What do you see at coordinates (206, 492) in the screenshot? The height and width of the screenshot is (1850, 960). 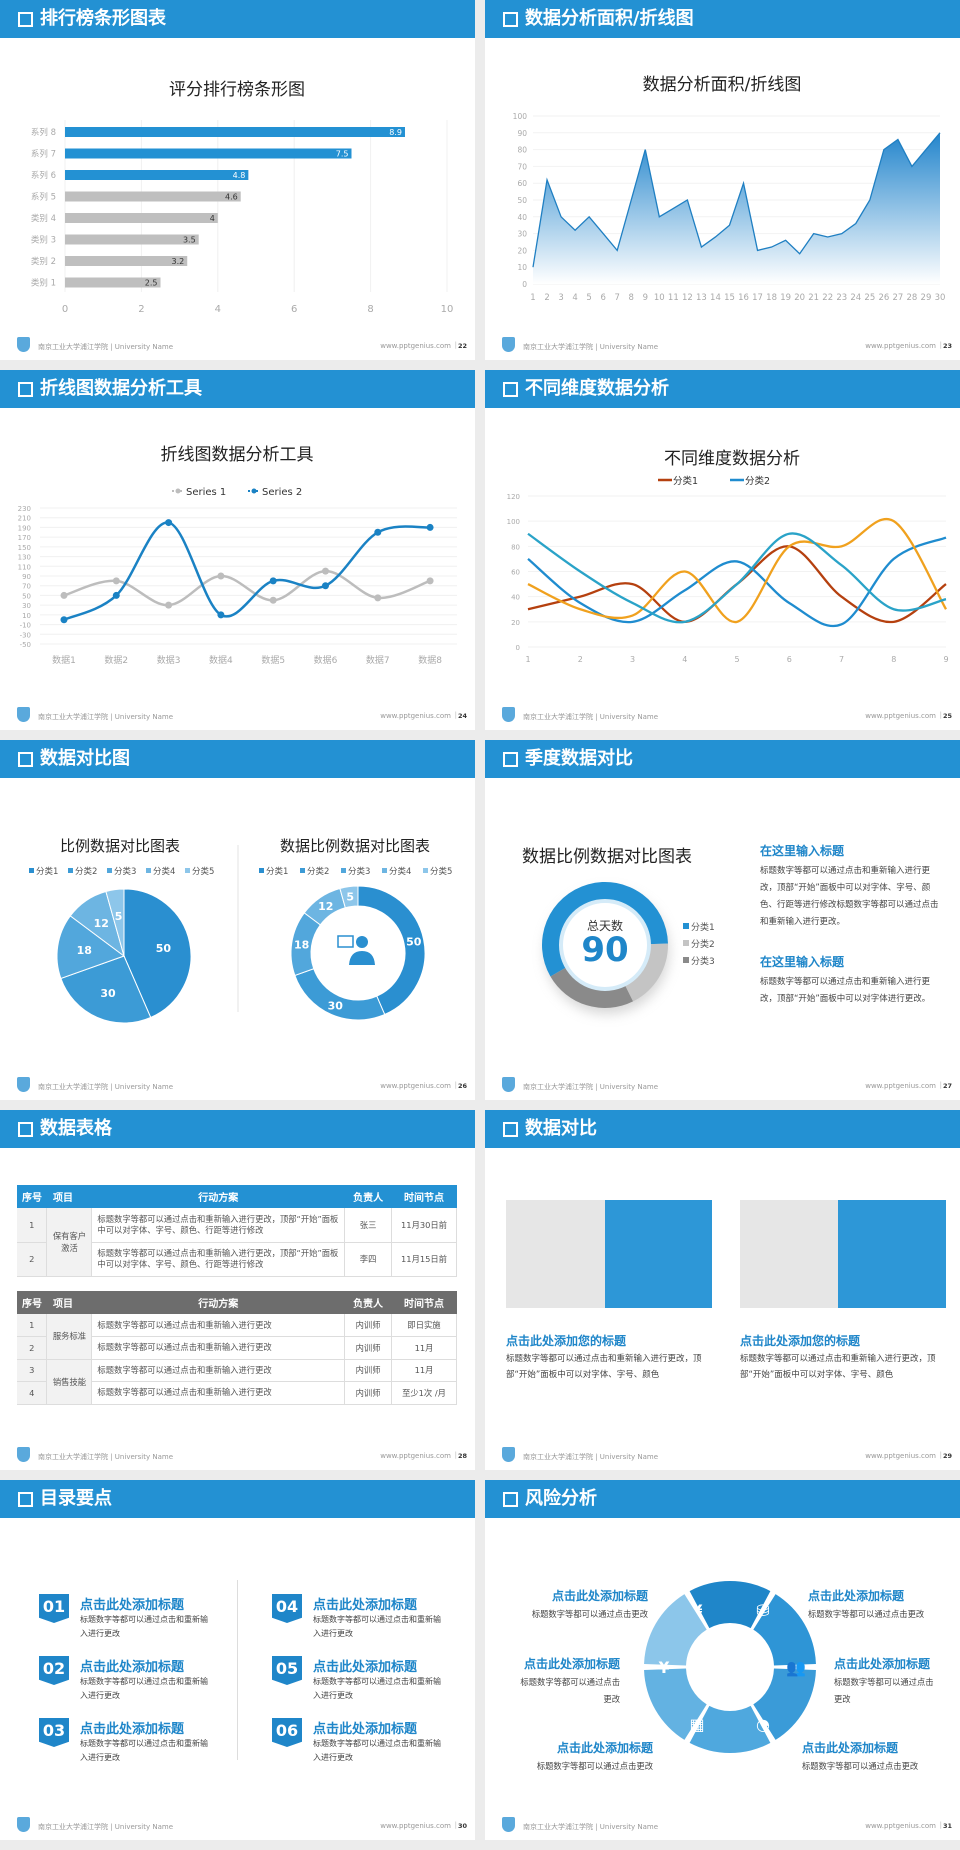 I see `legend-label: Series 1` at bounding box center [206, 492].